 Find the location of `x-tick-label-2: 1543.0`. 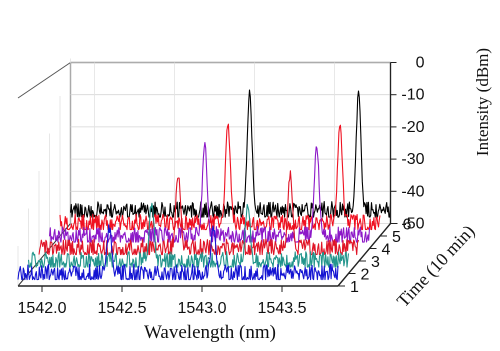

x-tick-label-2: 1543.0 is located at coordinates (202, 308).